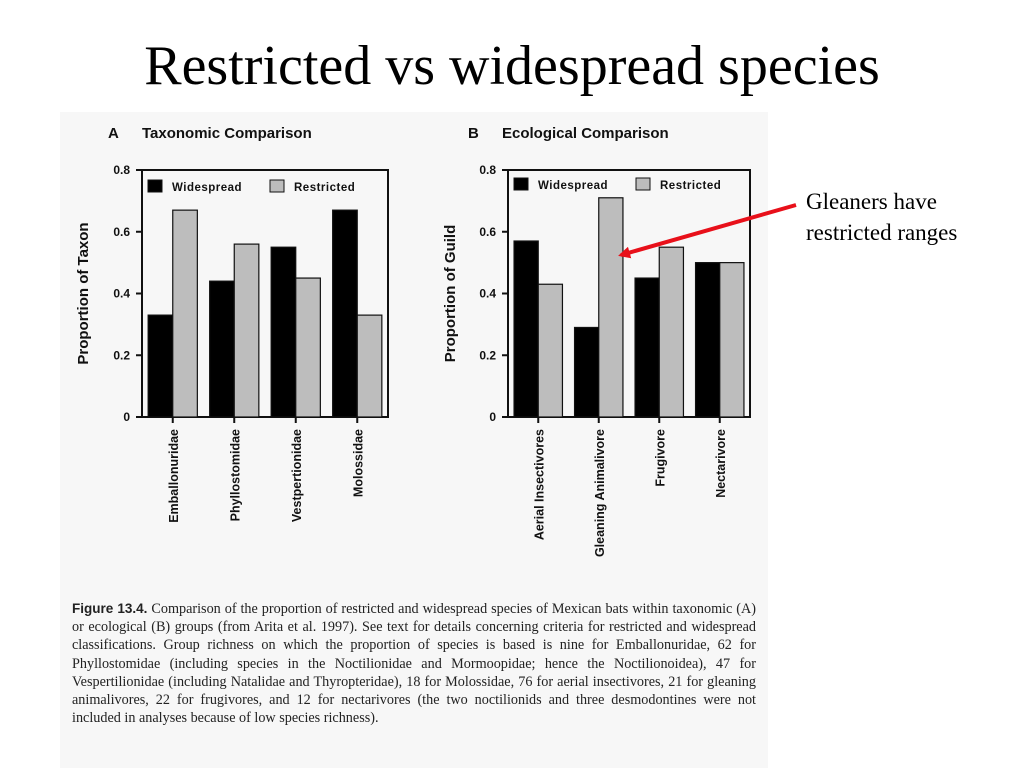 The image size is (1024, 768). I want to click on bar-restricted-gleaning-animalivore, so click(611, 307).